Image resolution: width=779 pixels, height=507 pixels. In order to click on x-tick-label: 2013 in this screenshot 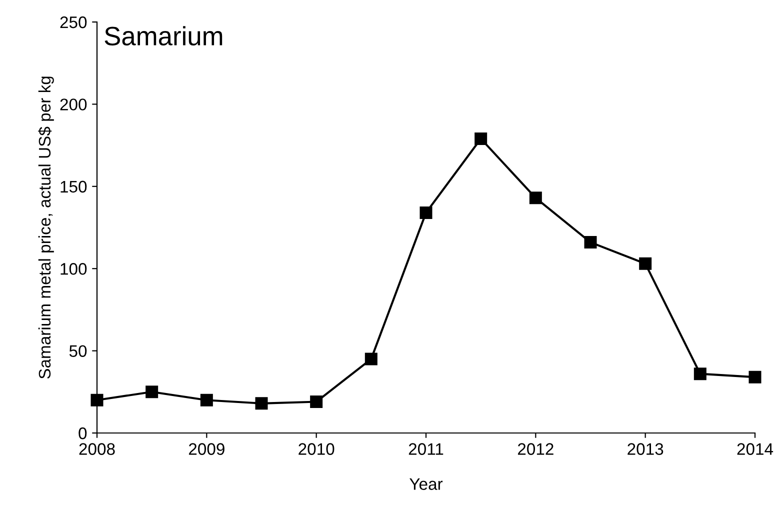, I will do `click(646, 449)`.